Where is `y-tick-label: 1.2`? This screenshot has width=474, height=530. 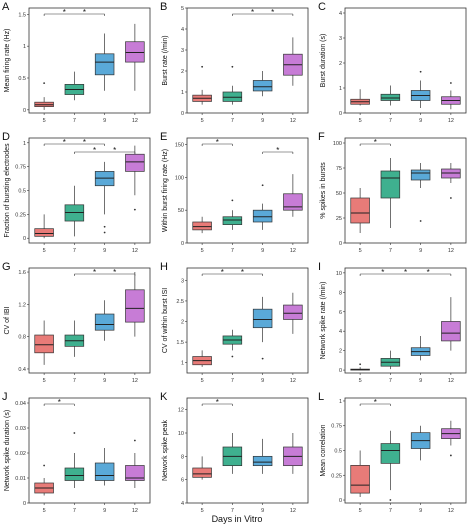
y-tick-label: 1.2 is located at coordinates (22, 305).